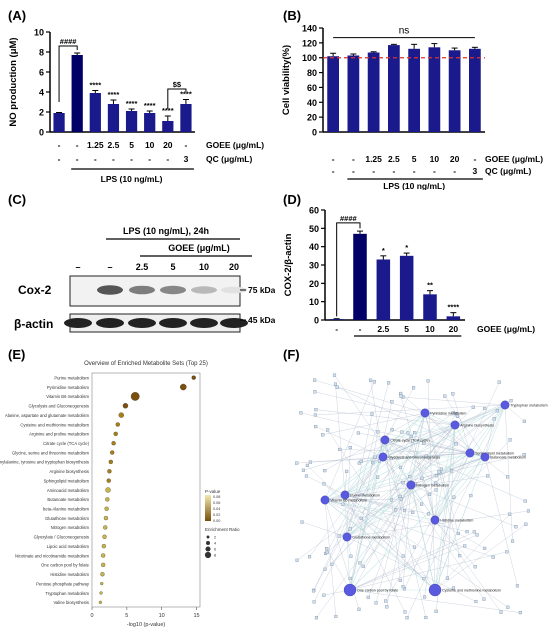 This screenshot has width=550, height=633. What do you see at coordinates (292, 199) in the screenshot?
I see `panel-label-d: (D)` at bounding box center [292, 199].